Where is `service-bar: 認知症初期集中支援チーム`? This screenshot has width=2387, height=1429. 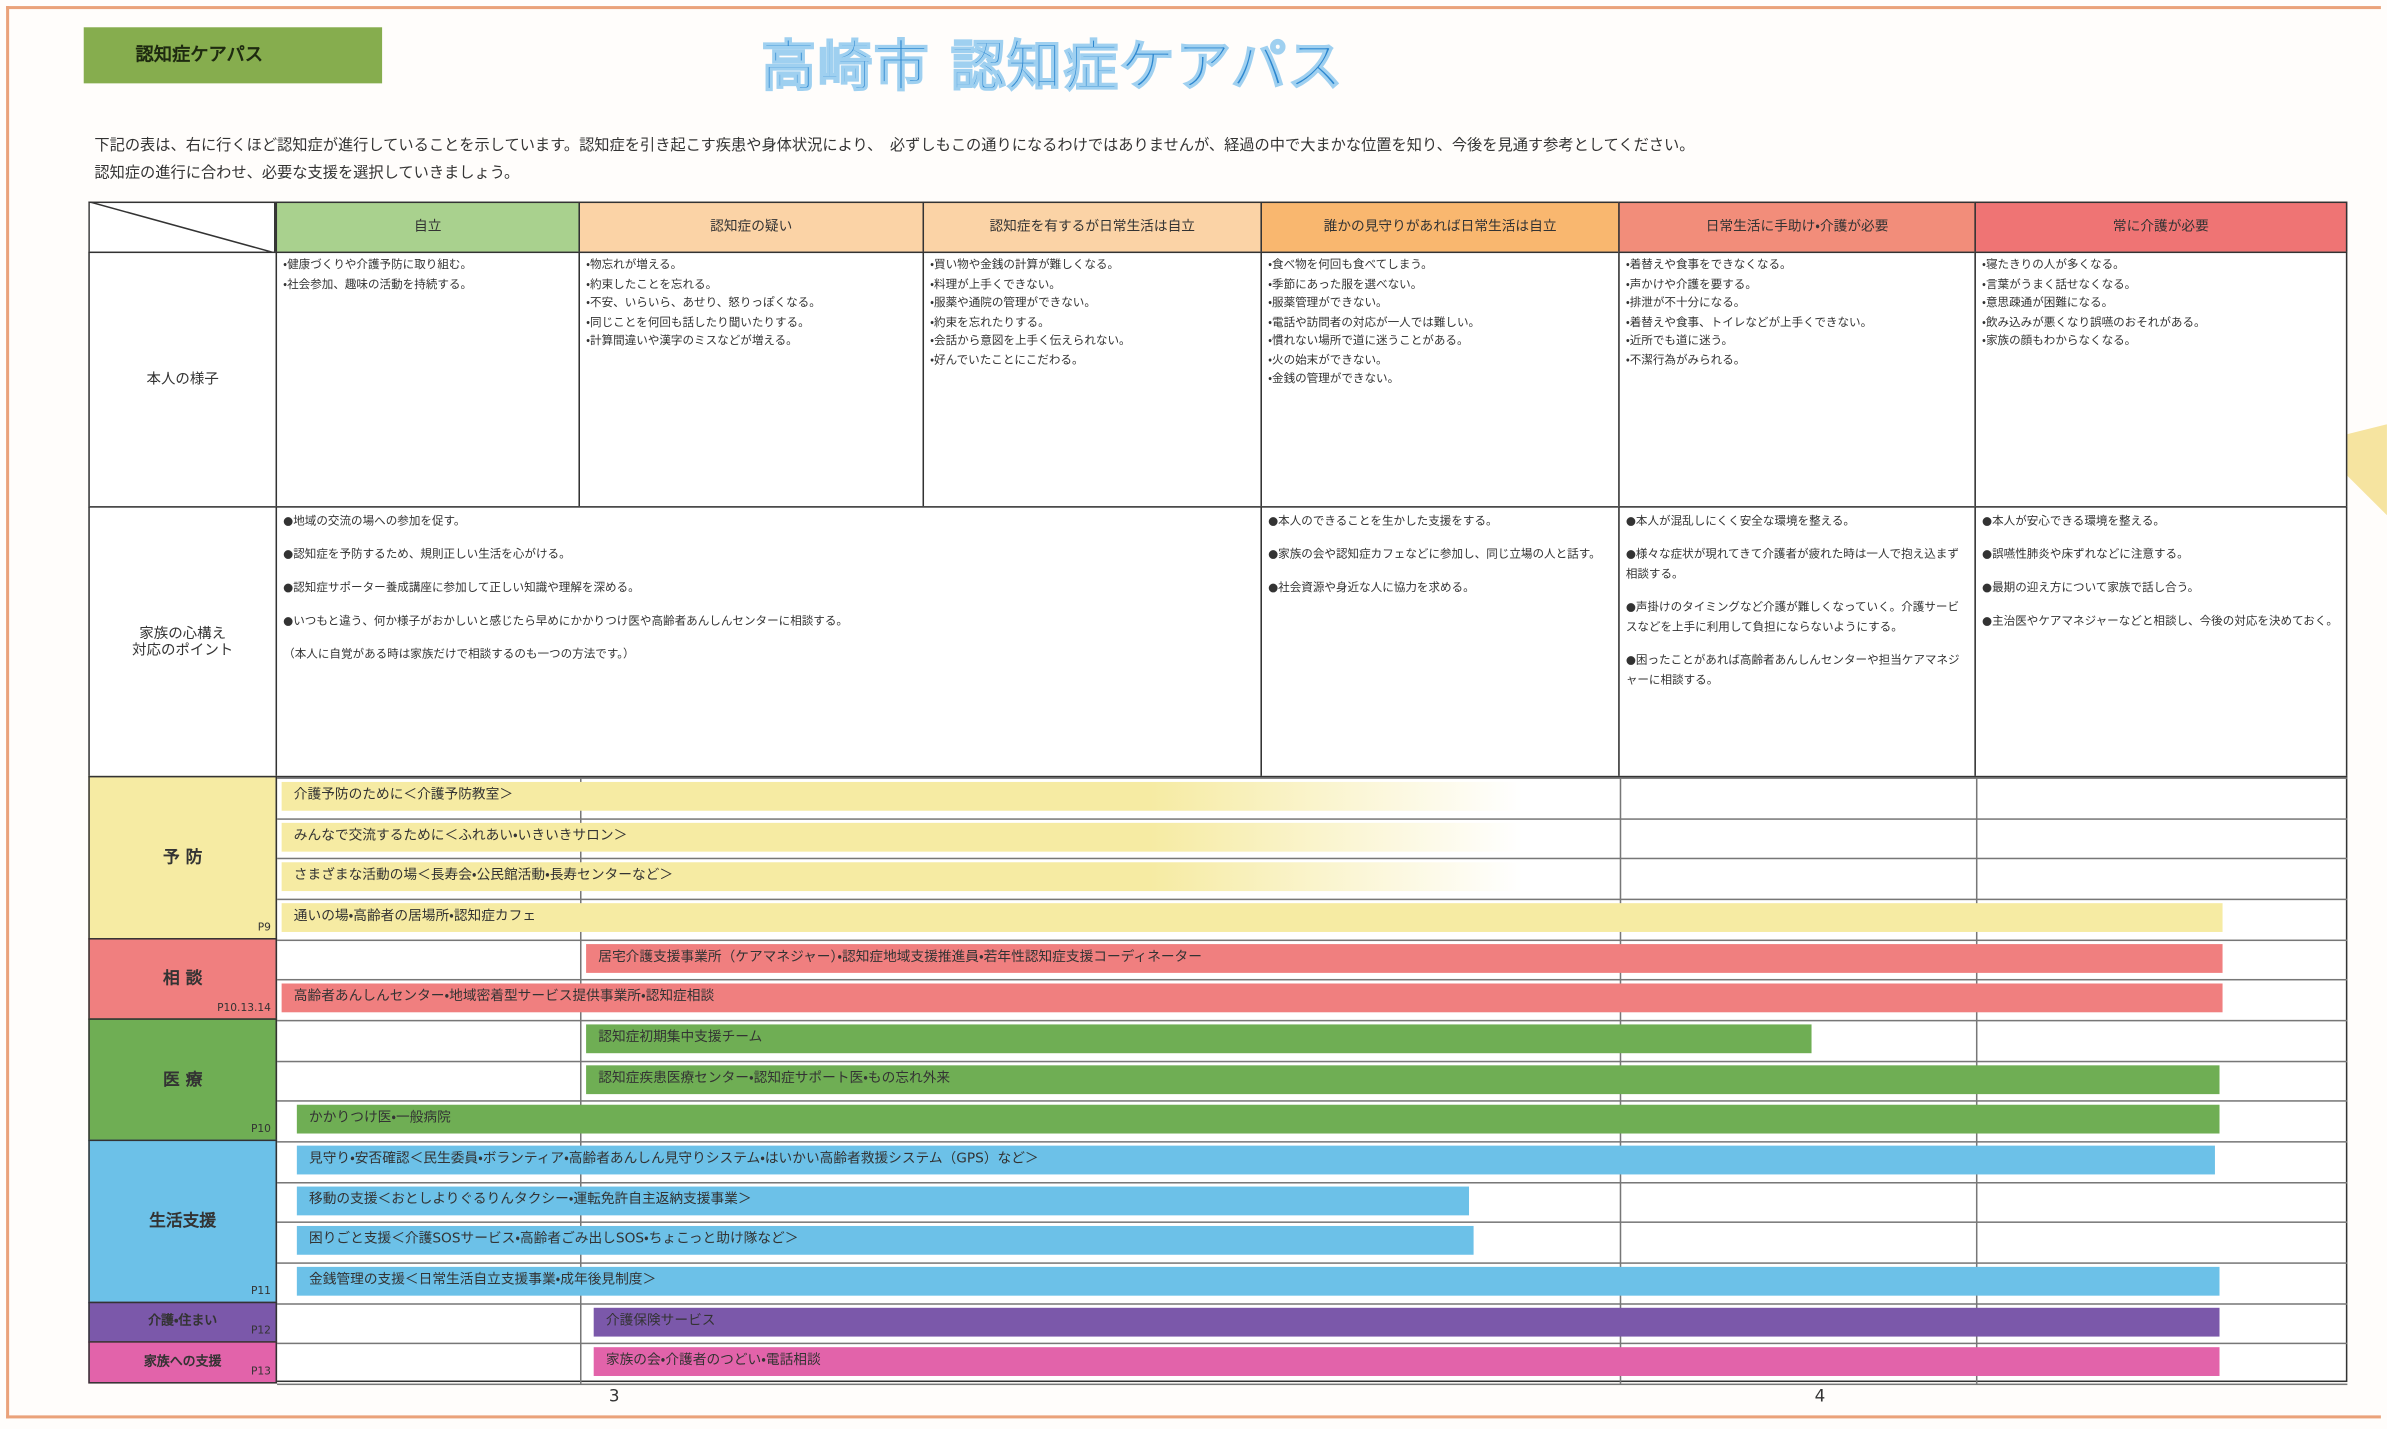 service-bar: 認知症初期集中支援チーム is located at coordinates (1199, 1039).